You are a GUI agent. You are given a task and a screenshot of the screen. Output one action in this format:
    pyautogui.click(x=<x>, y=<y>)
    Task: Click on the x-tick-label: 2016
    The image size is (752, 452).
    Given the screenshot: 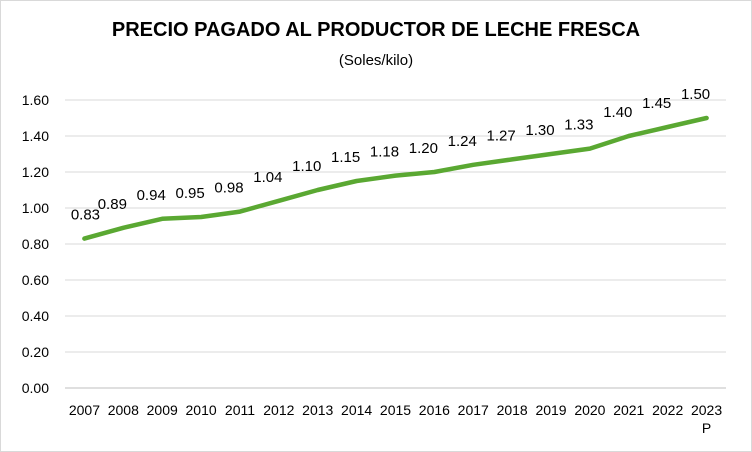 What is the action you would take?
    pyautogui.click(x=434, y=410)
    